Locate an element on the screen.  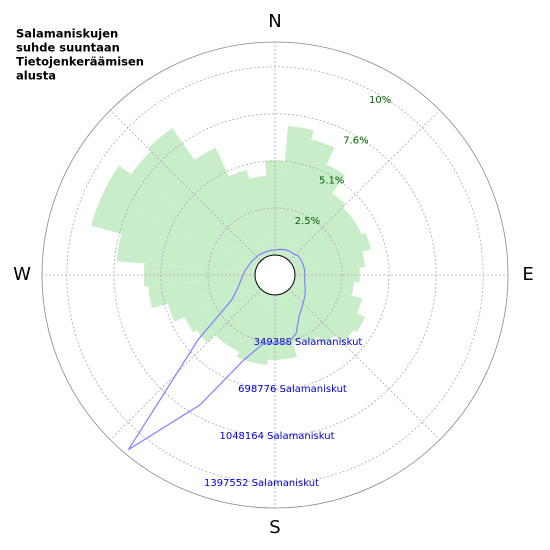
foreground is located at coordinates (216, 349).